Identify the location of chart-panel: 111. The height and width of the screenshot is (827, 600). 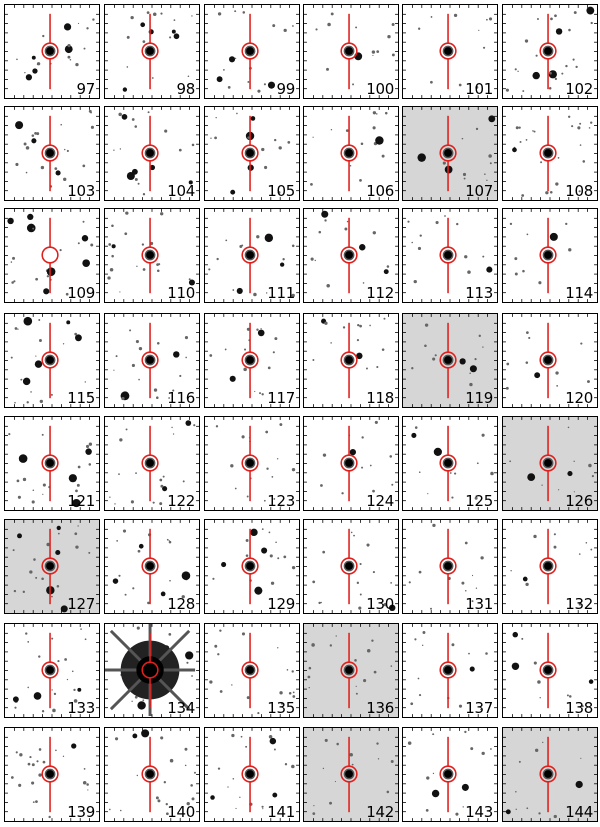
(252, 255).